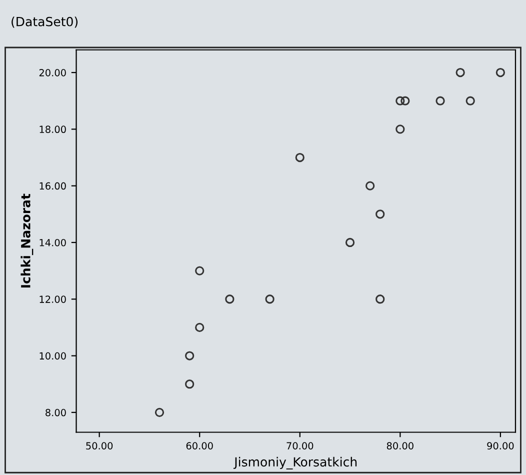  I want to click on y-tick-label: 16.00, so click(53, 186).